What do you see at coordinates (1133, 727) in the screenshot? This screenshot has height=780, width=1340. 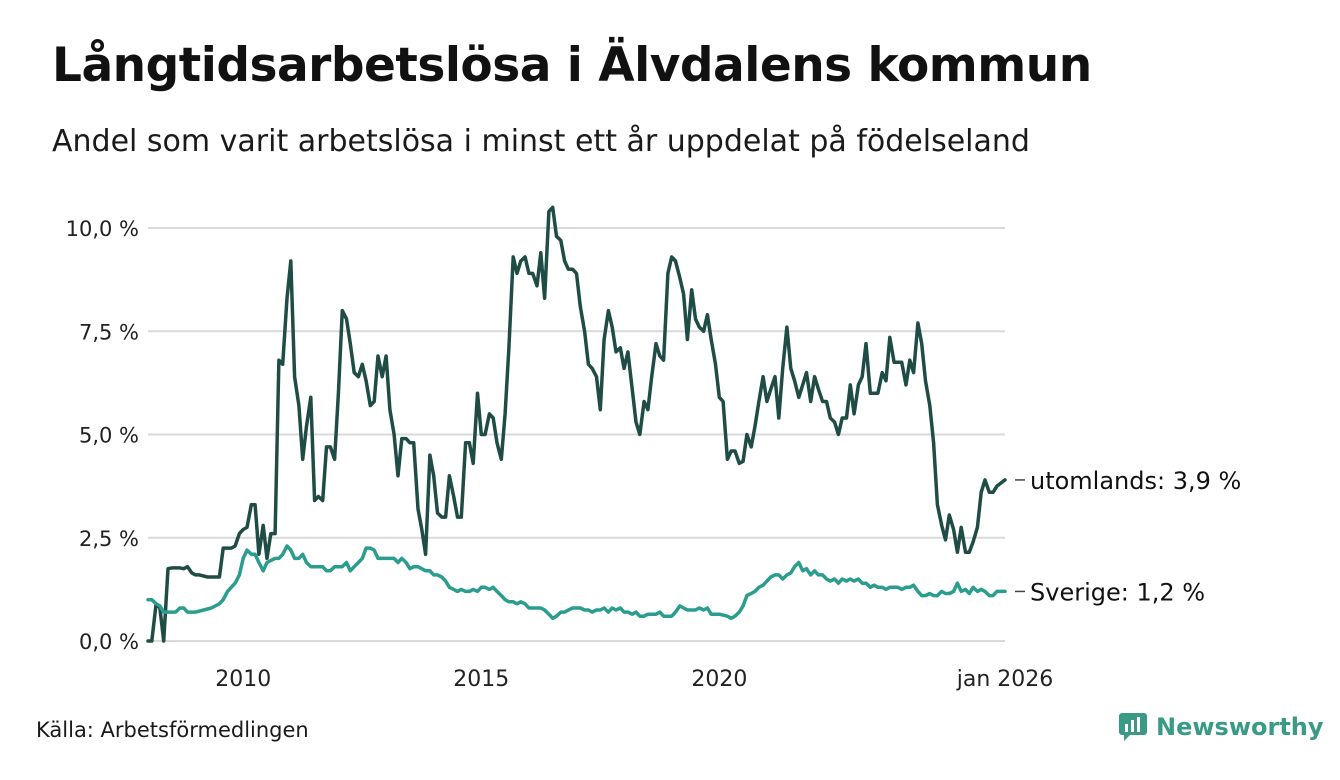 I see `newsworthy-icon` at bounding box center [1133, 727].